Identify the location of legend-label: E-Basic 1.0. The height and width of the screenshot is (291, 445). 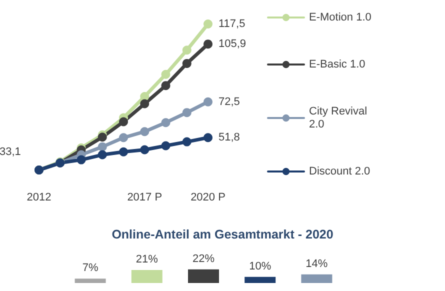
(337, 64).